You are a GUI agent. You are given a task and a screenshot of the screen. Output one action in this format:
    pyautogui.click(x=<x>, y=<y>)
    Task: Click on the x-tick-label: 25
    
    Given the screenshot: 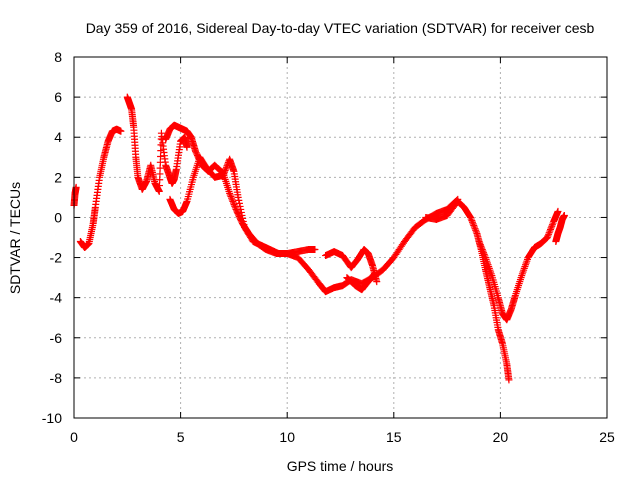 What is the action you would take?
    pyautogui.click(x=607, y=437)
    